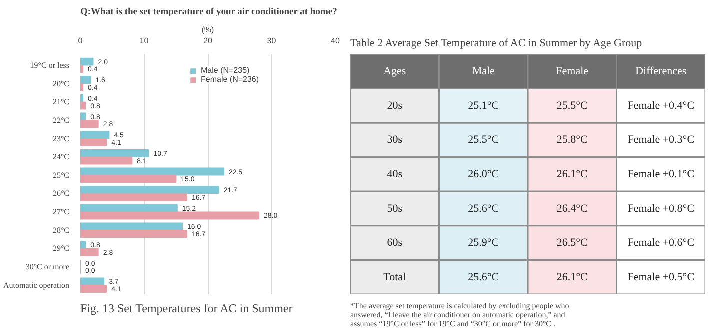  I want to click on data-label: Female +0.5°C, so click(661, 277).